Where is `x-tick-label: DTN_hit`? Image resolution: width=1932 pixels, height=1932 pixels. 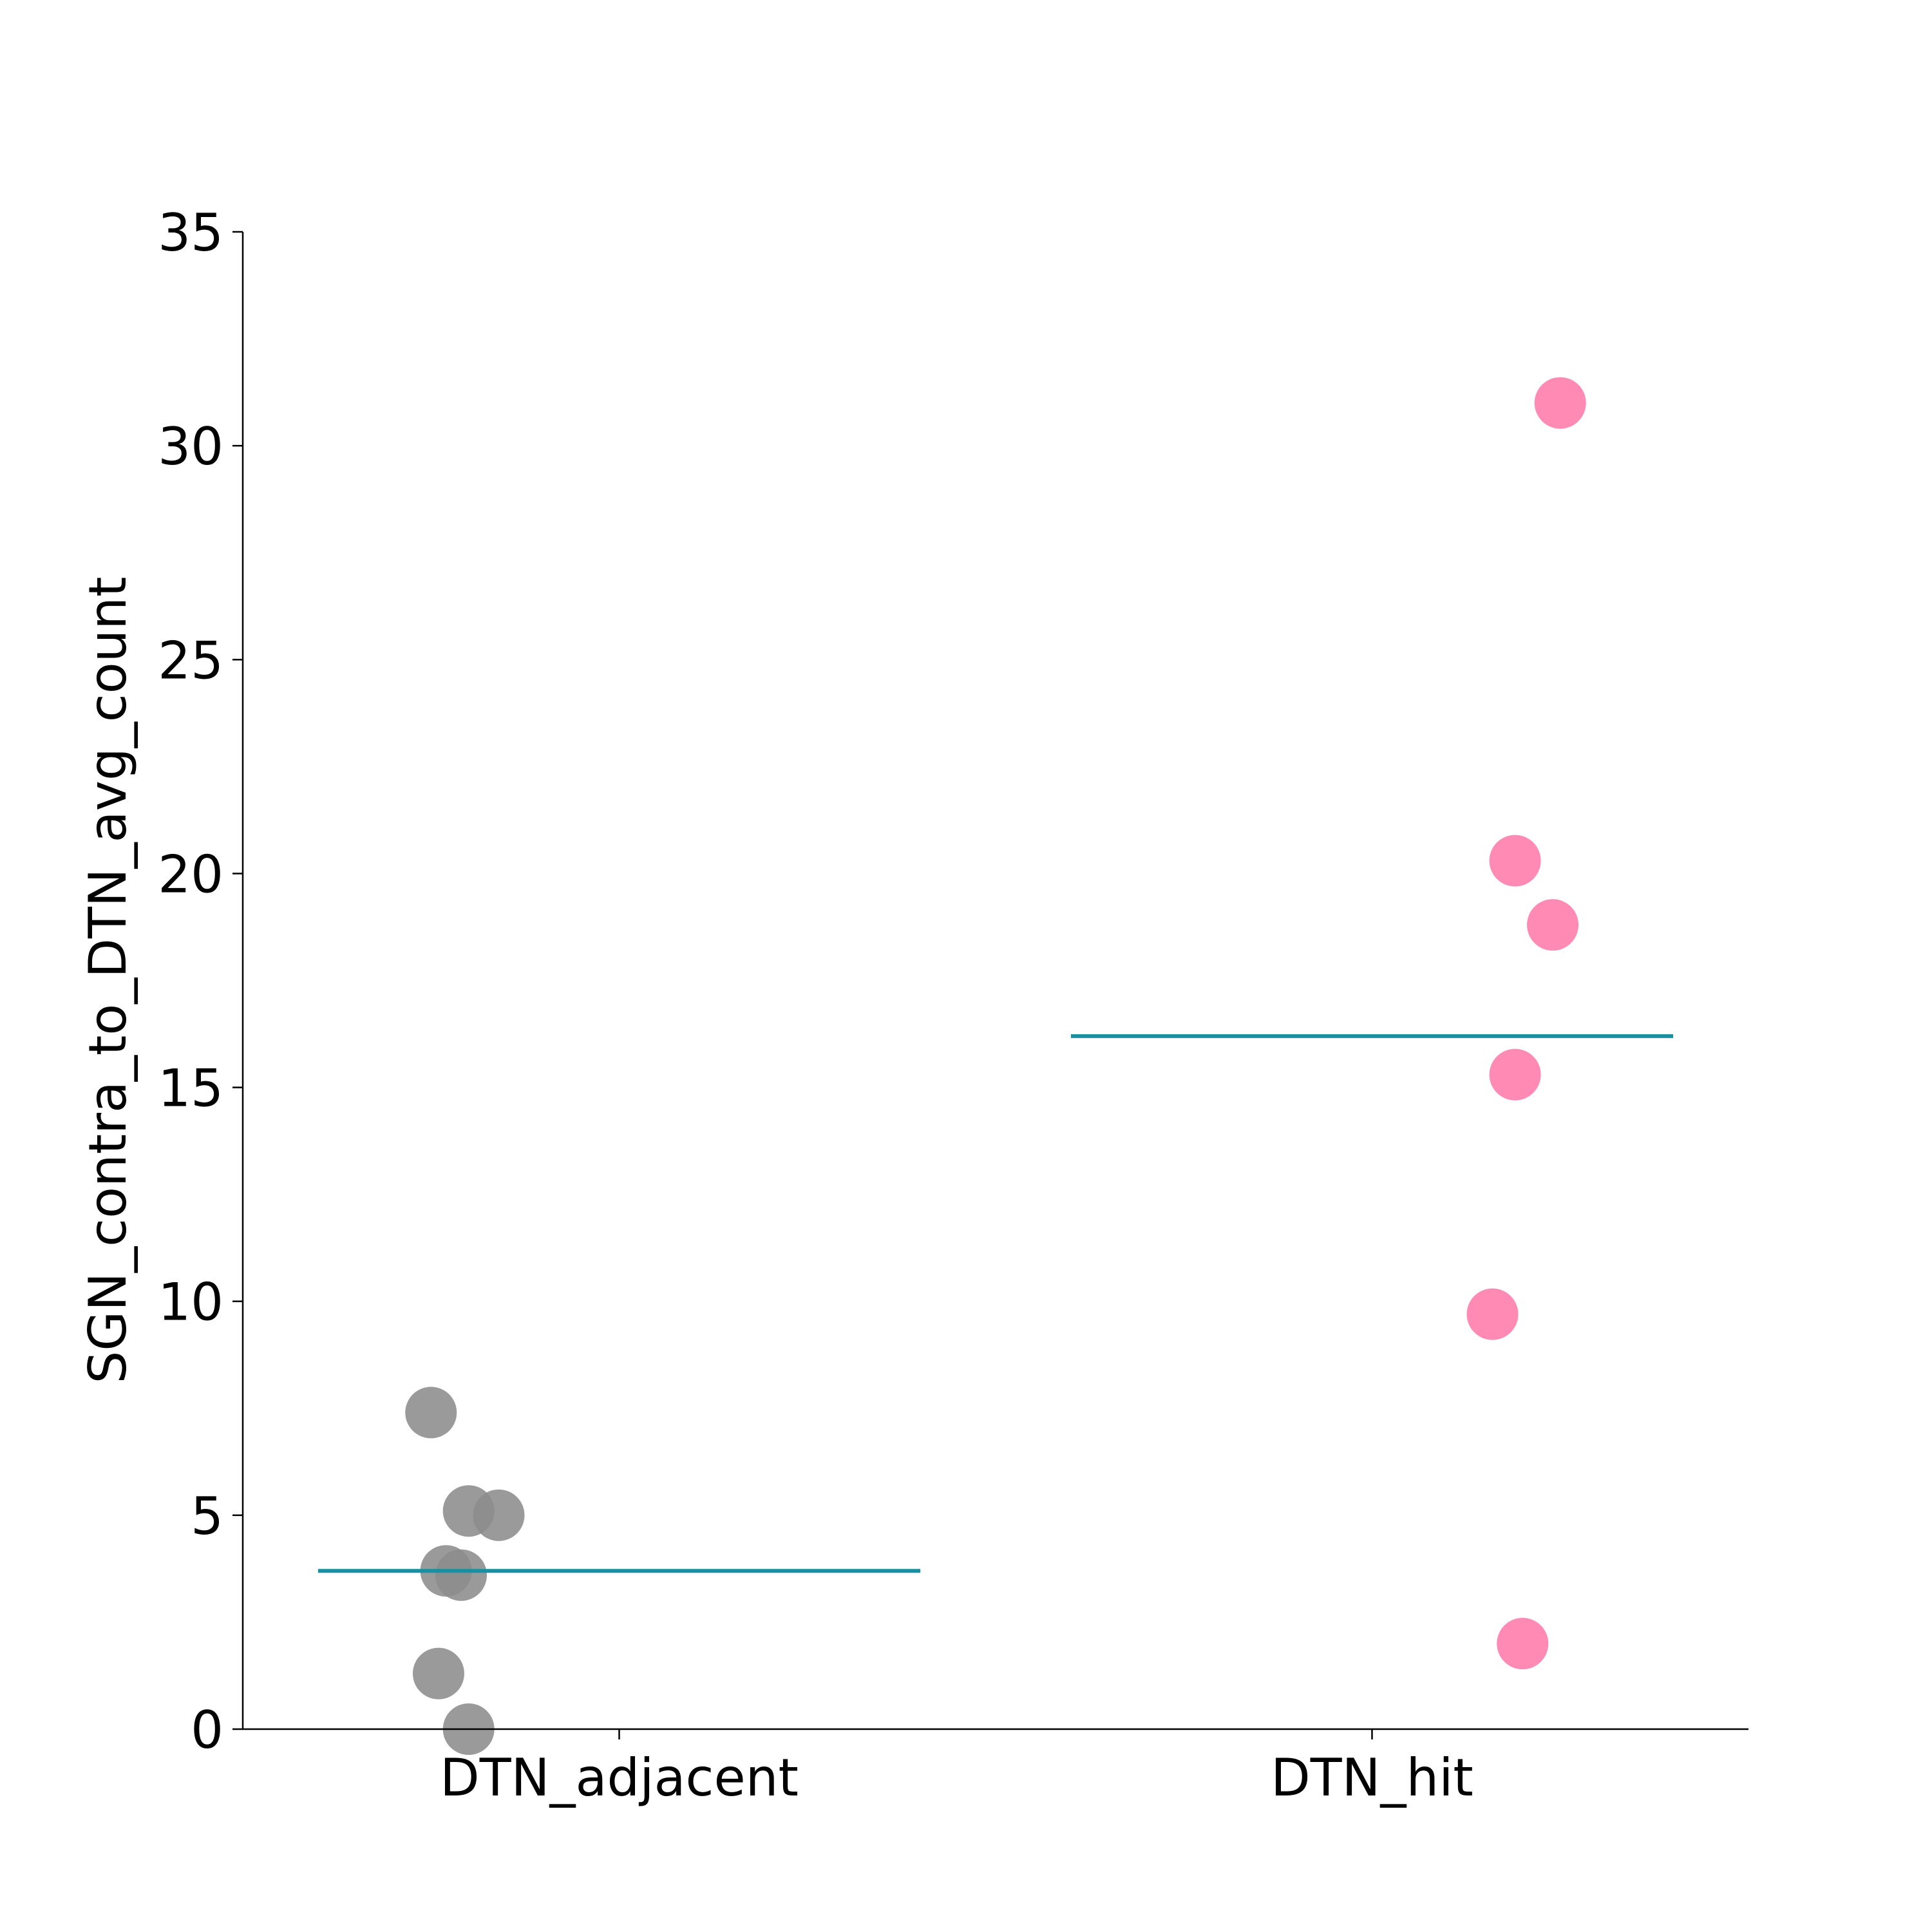
x-tick-label: DTN_hit is located at coordinates (1372, 1778).